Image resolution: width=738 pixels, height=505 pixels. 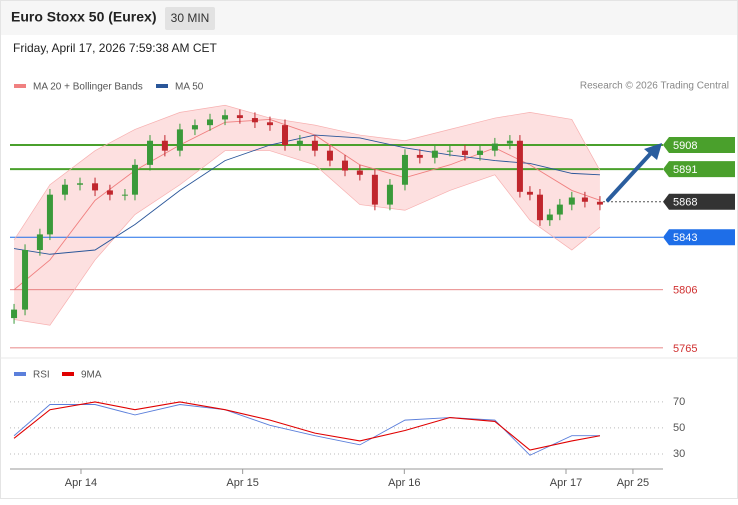 What do you see at coordinates (189, 87) in the screenshot?
I see `legend-label: MA 50` at bounding box center [189, 87].